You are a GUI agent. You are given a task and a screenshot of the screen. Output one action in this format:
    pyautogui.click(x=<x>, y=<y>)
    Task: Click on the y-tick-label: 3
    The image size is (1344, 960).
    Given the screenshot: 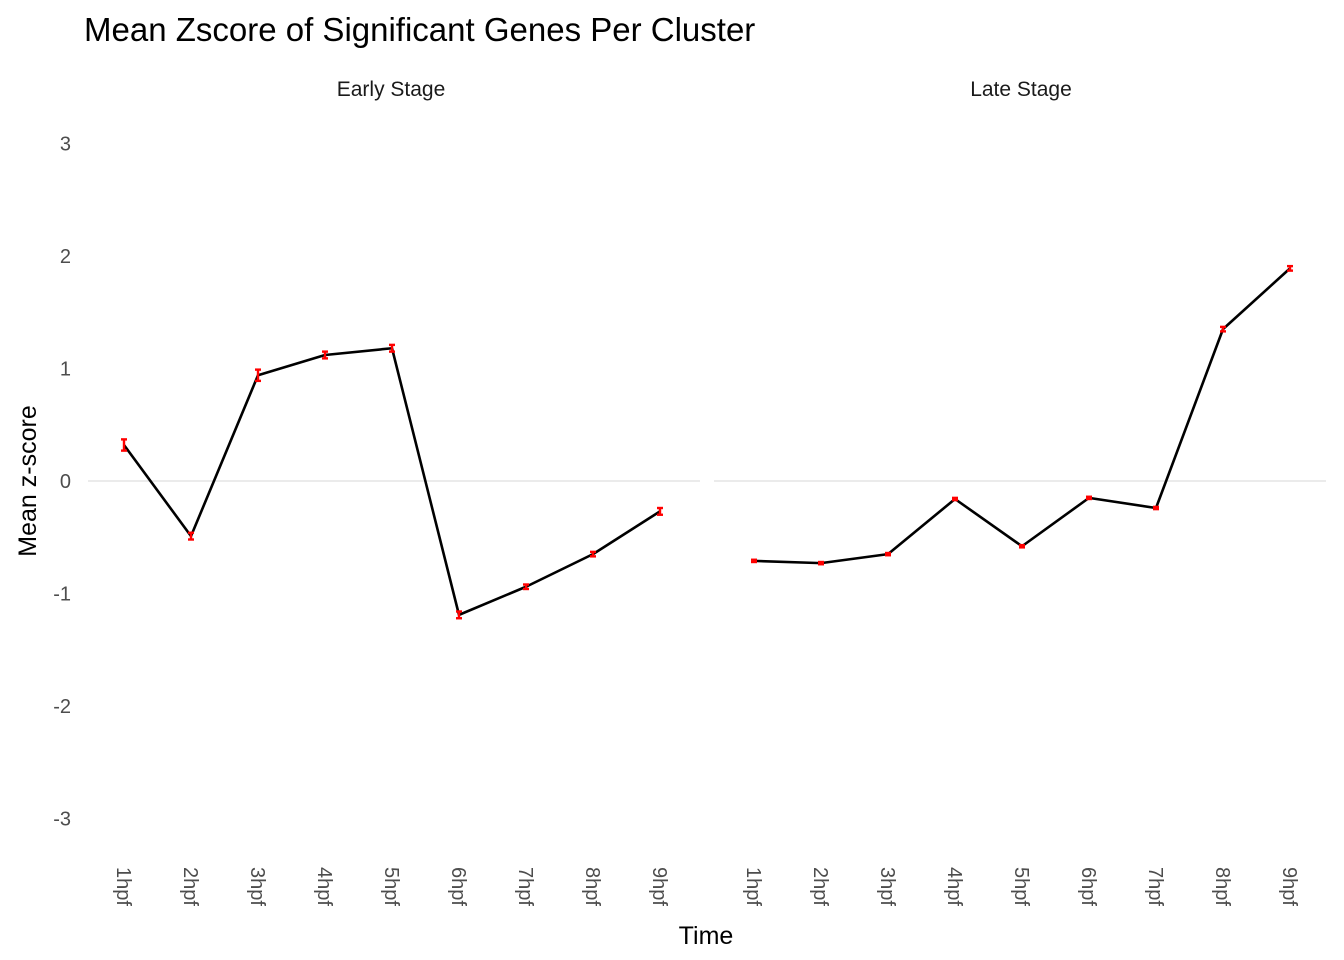 What is the action you would take?
    pyautogui.click(x=65, y=145)
    